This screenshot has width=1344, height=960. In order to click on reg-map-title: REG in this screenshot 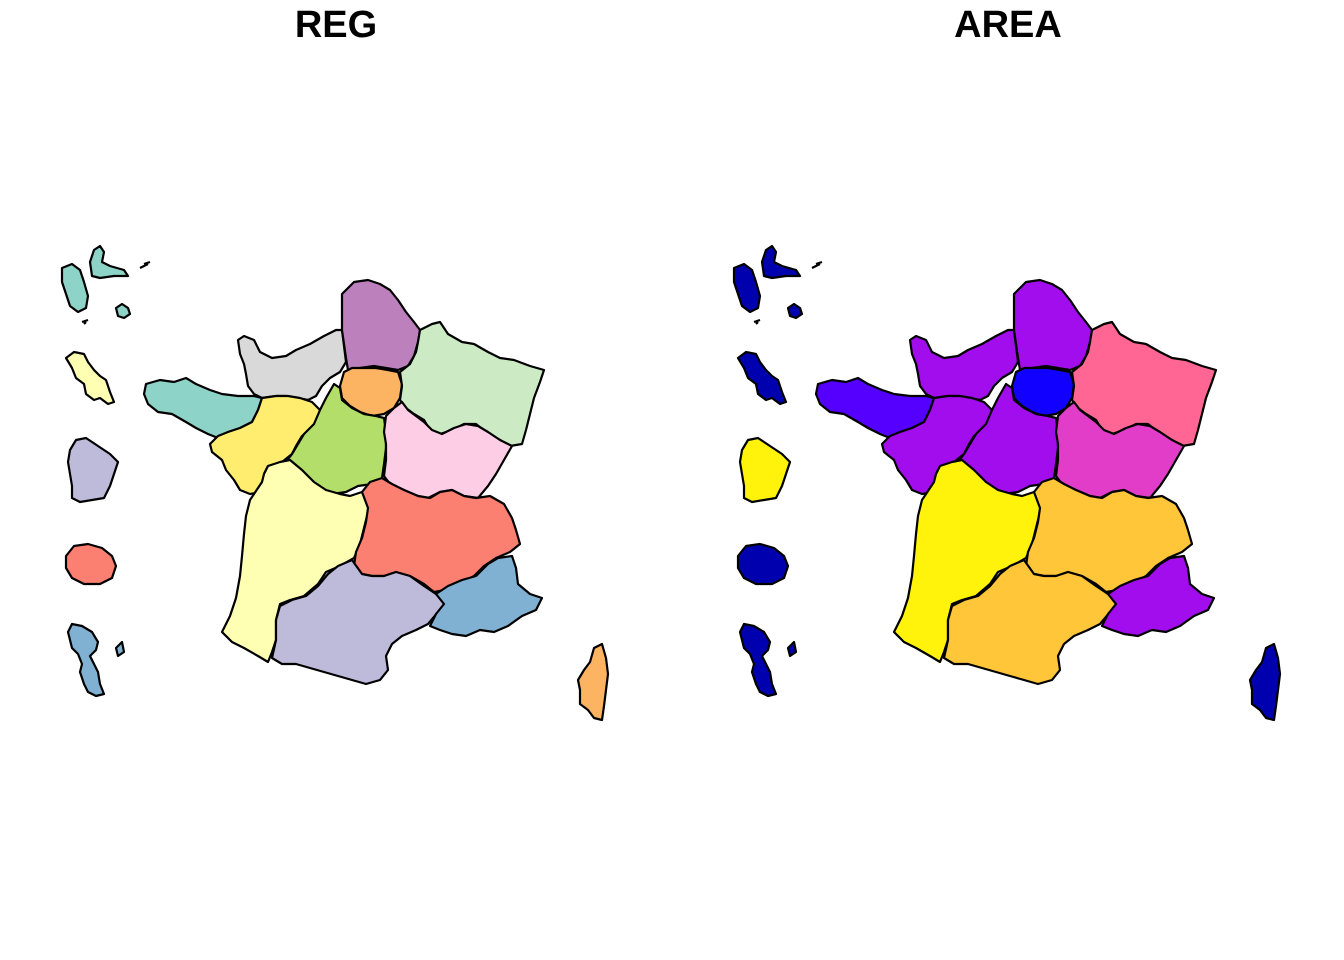, I will do `click(336, 25)`.